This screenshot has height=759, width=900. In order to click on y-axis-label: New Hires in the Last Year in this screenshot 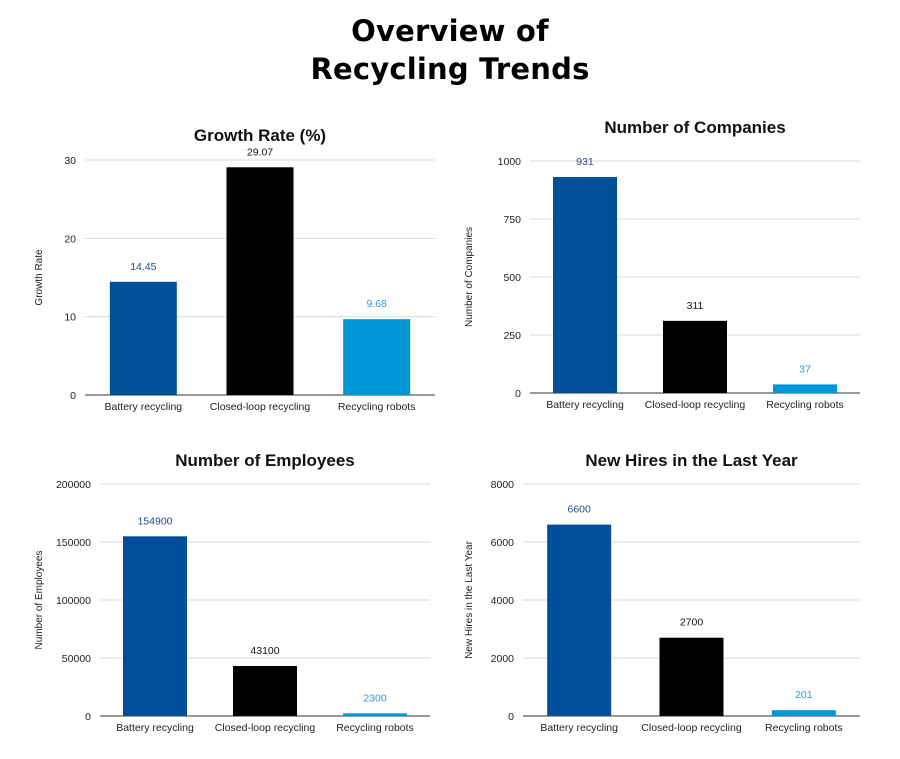, I will do `click(469, 599)`.